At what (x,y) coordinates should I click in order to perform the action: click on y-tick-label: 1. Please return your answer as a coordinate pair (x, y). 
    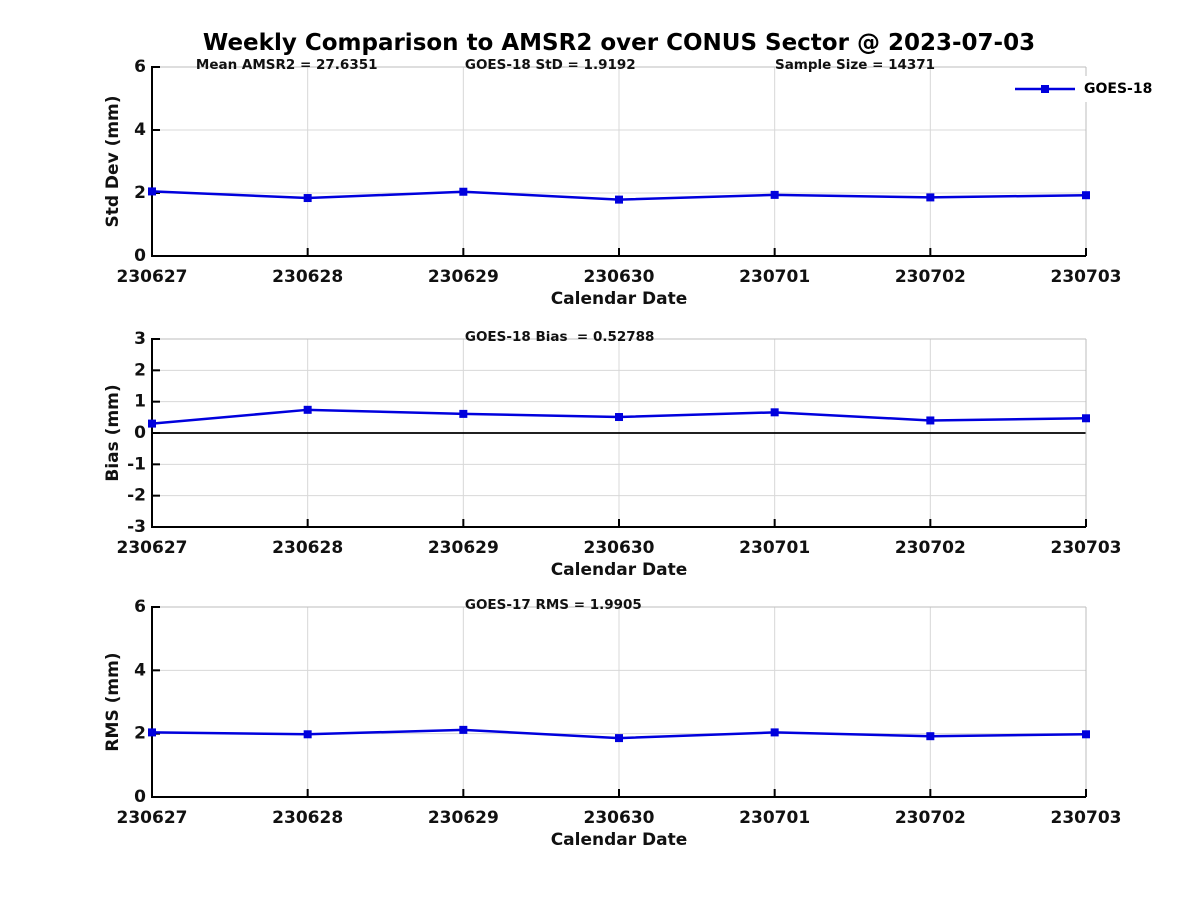
    Looking at the image, I should click on (140, 402).